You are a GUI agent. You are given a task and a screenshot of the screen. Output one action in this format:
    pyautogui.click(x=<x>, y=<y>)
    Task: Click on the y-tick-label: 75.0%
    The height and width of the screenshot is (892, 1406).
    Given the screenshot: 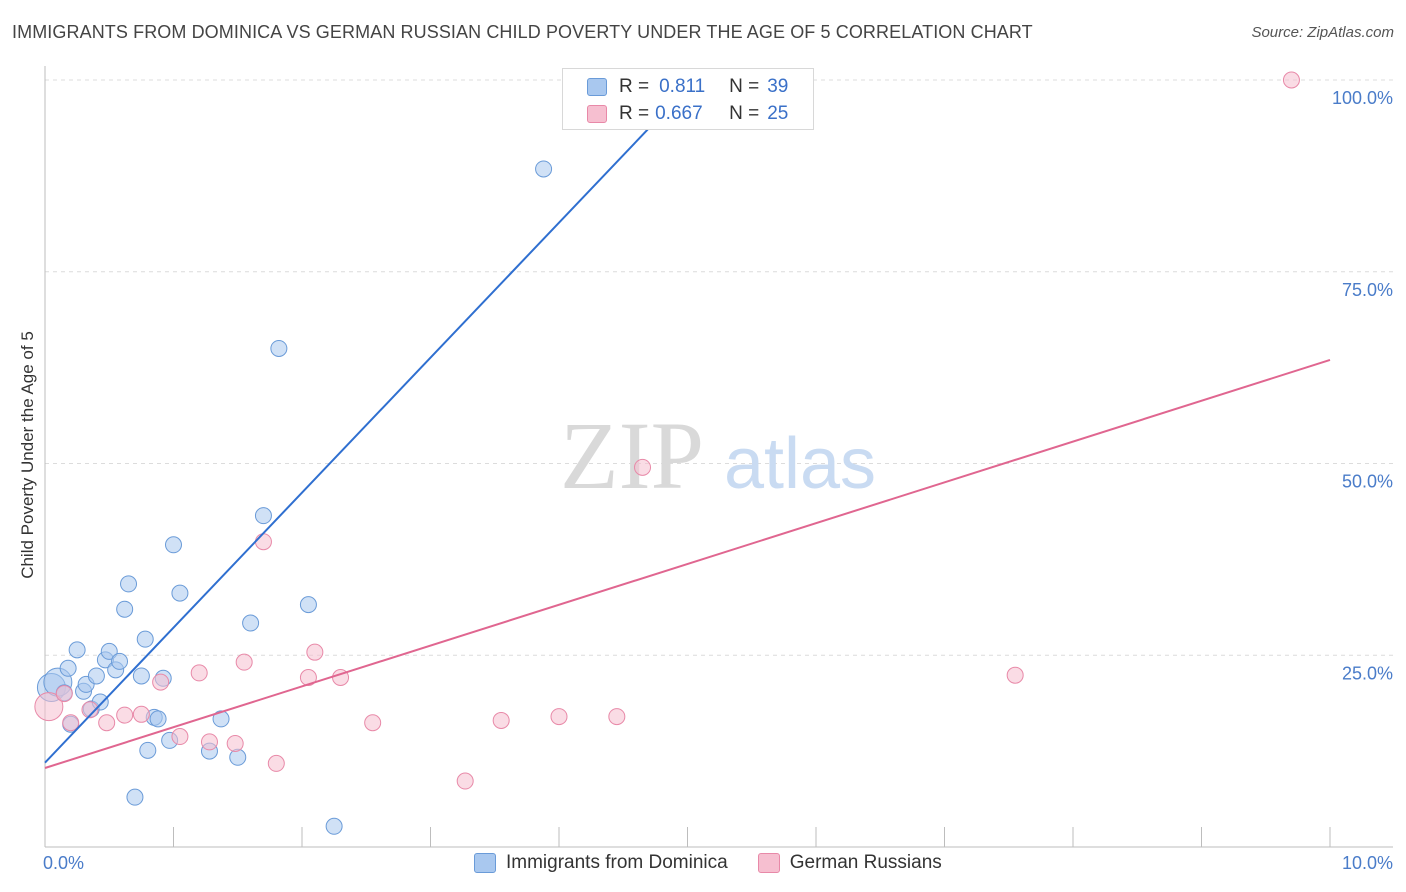 What is the action you would take?
    pyautogui.click(x=1367, y=290)
    